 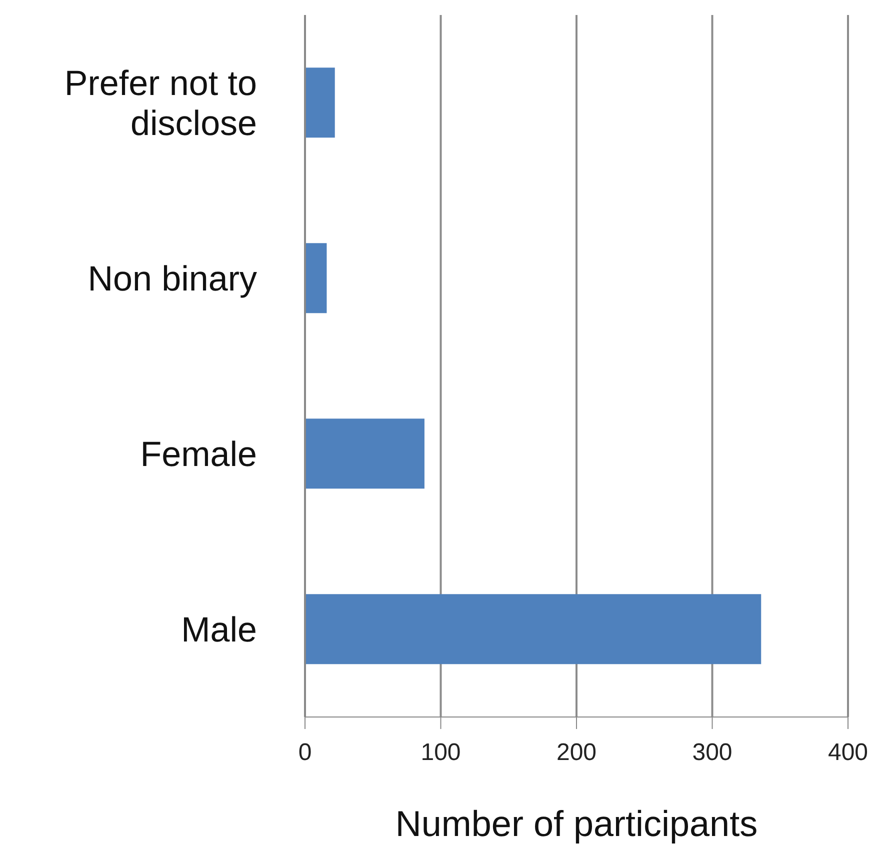 What do you see at coordinates (219, 629) in the screenshot?
I see `y-tick-label: Male` at bounding box center [219, 629].